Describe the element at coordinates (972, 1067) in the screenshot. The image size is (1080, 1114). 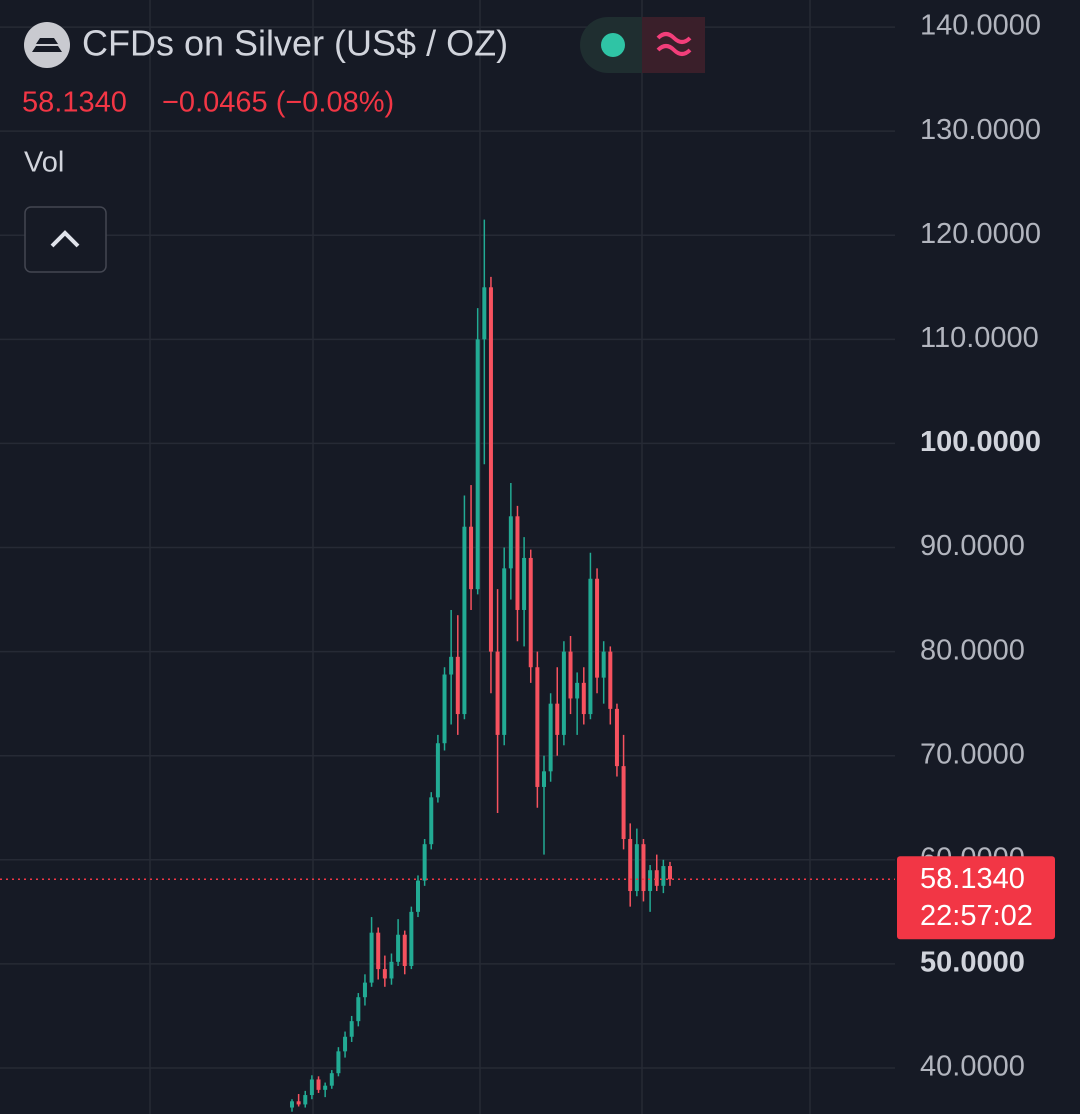
I see `y-tick-label: 40.0000` at that location.